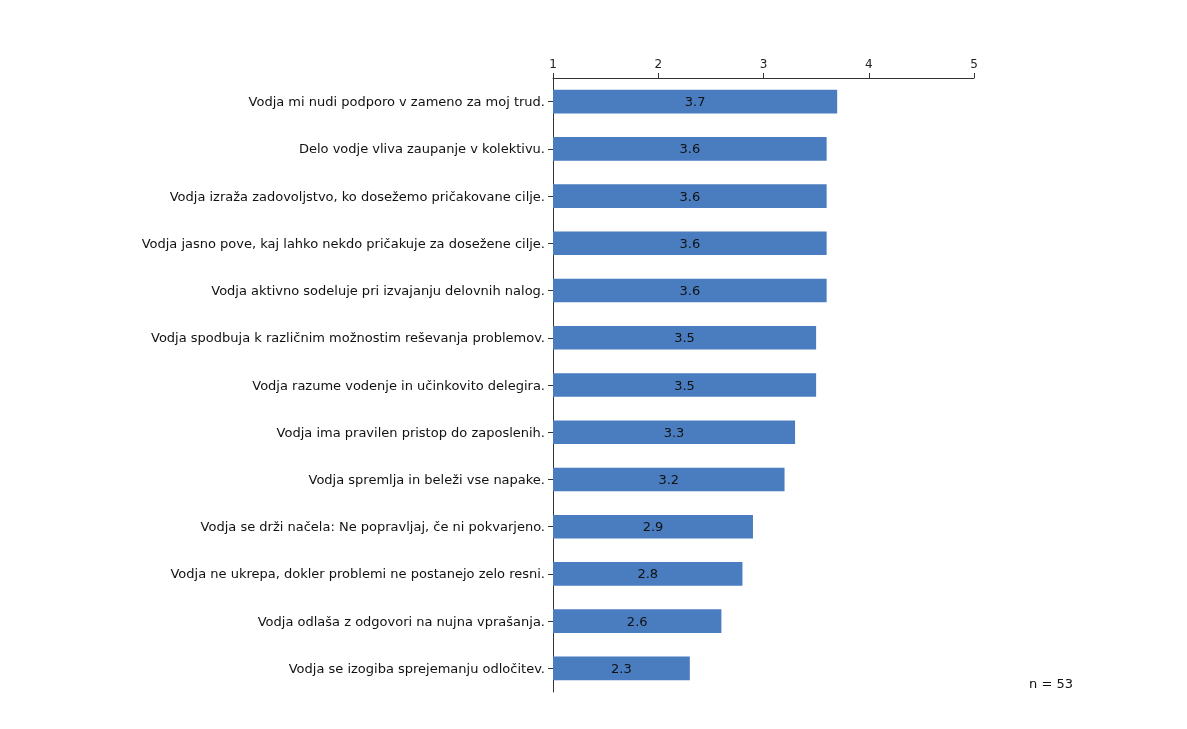 The width and height of the screenshot is (1187, 729). I want to click on data-label: 2.3, so click(621, 668).